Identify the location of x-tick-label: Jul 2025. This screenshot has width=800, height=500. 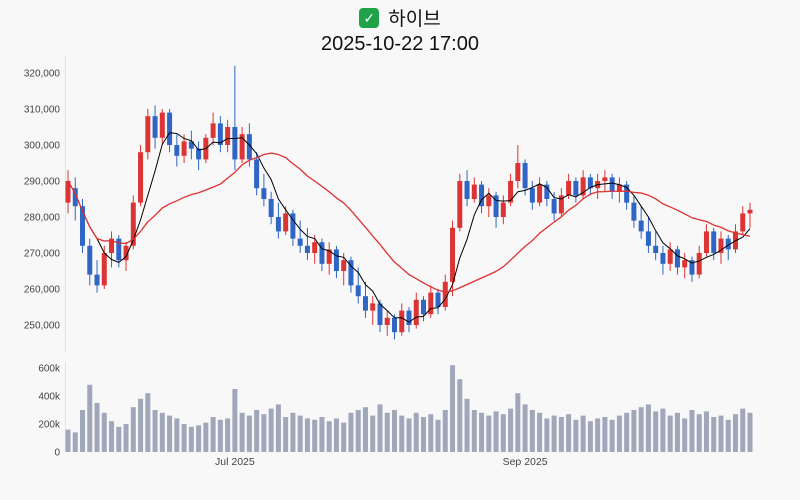
(235, 462).